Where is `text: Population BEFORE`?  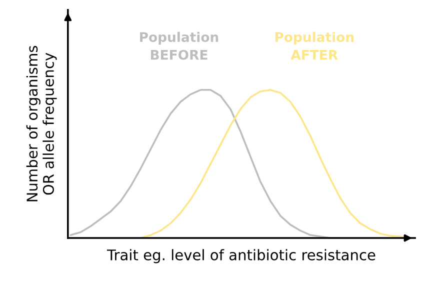 text: Population BEFORE is located at coordinates (179, 46).